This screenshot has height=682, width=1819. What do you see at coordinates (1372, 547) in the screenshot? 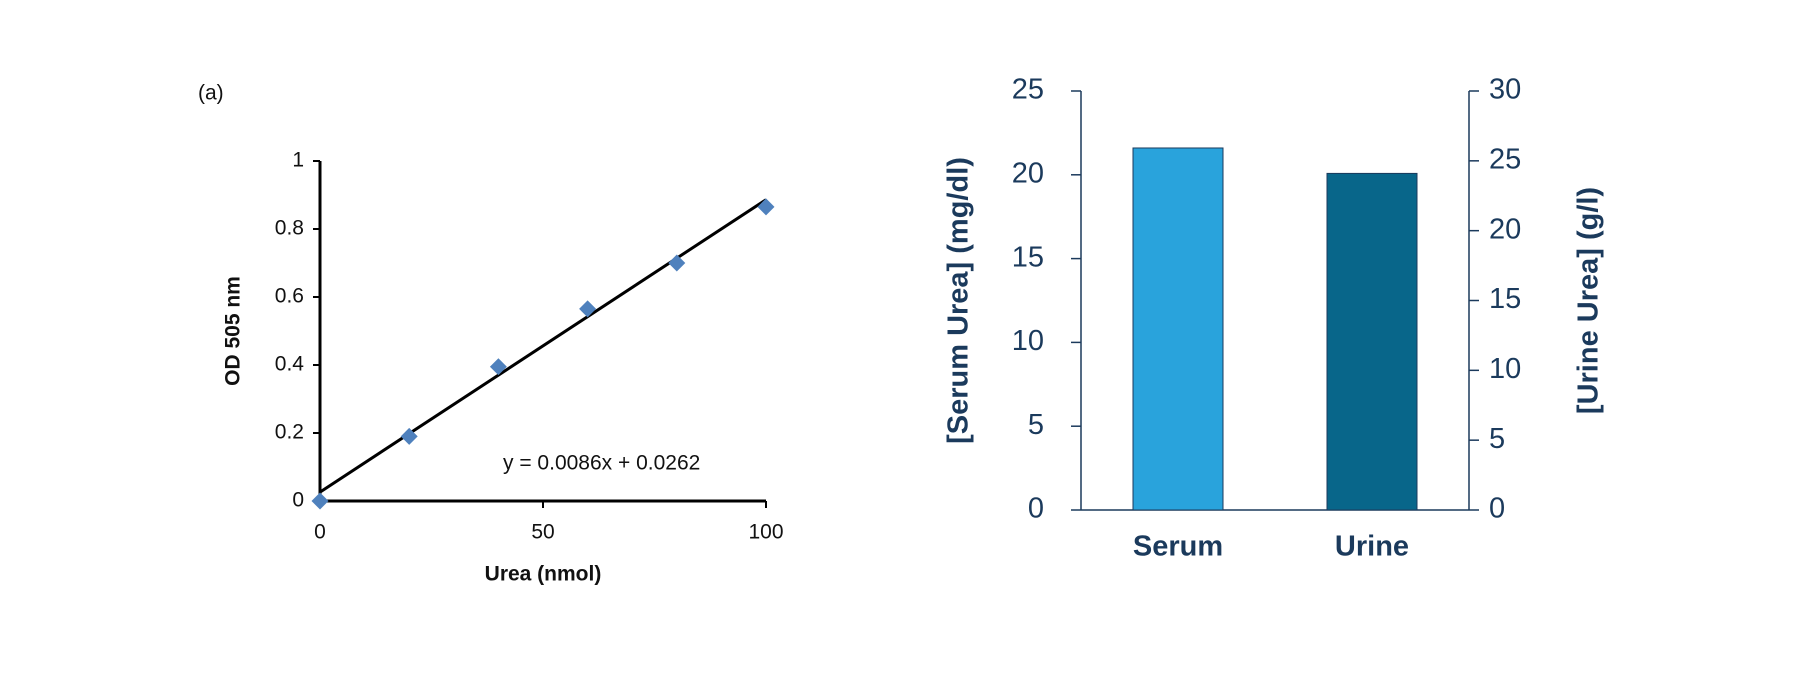
I see `x-tick-label: Urine` at bounding box center [1372, 547].